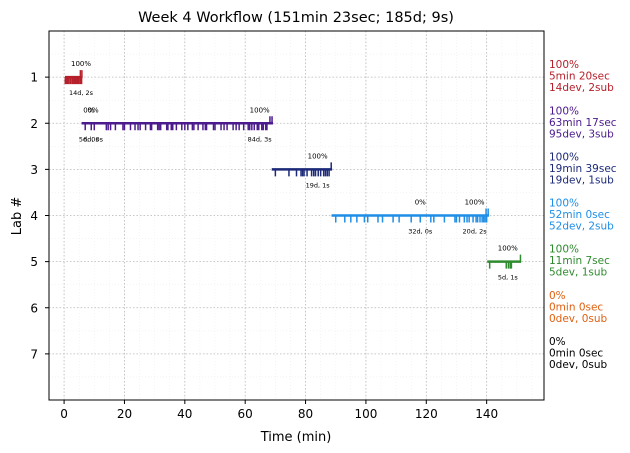 The width and height of the screenshot is (630, 453). Describe the element at coordinates (184, 414) in the screenshot. I see `x-tick-label: 40` at that location.